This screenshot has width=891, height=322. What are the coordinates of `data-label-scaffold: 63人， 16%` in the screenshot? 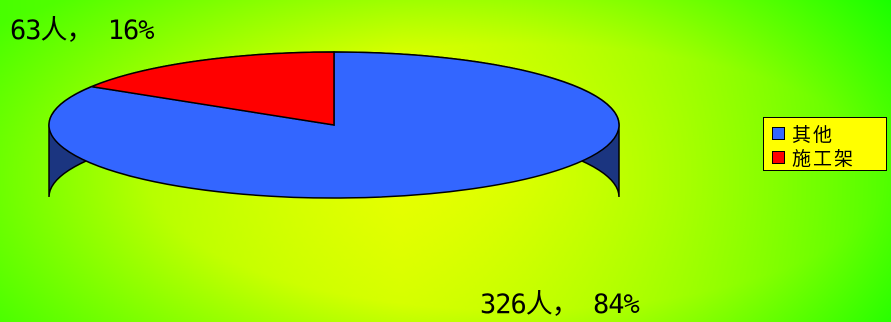 It's located at (82, 30).